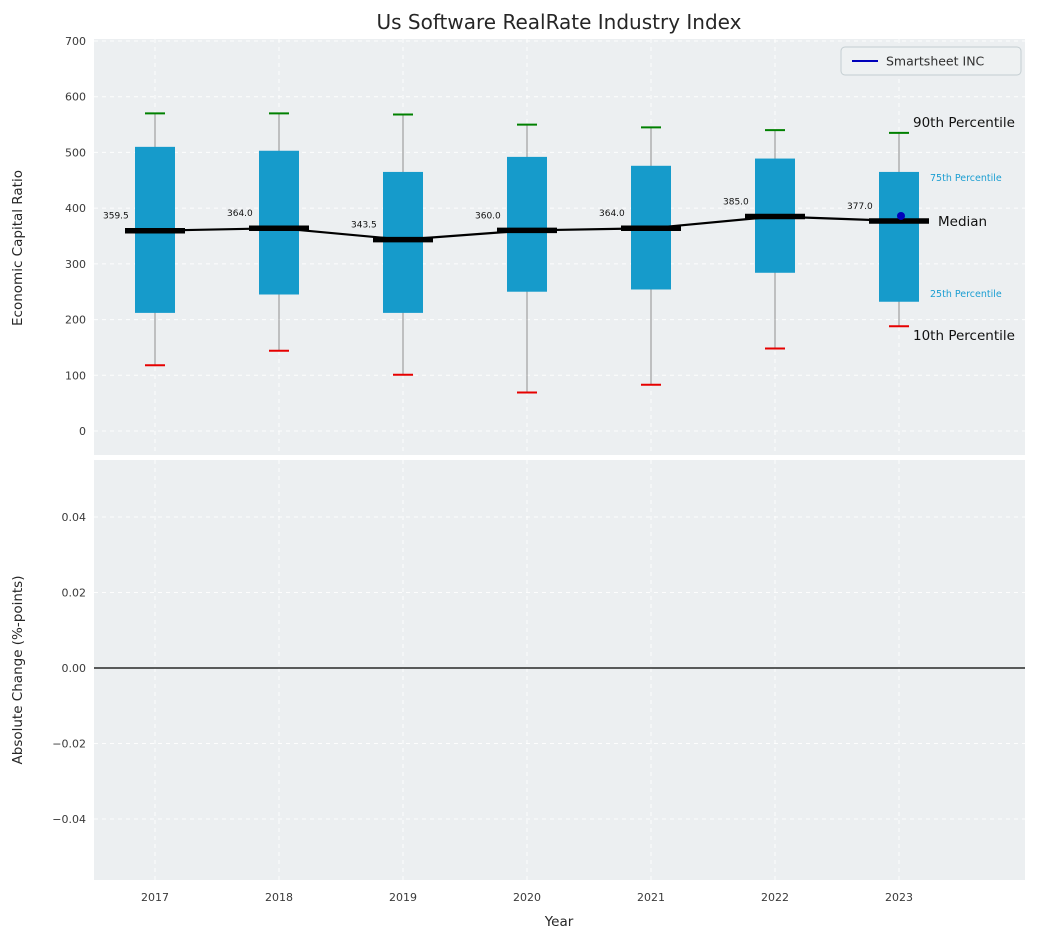 This screenshot has width=1049, height=942. I want to click on y-axis-label-top: Economic Capital Ratio, so click(18, 248).